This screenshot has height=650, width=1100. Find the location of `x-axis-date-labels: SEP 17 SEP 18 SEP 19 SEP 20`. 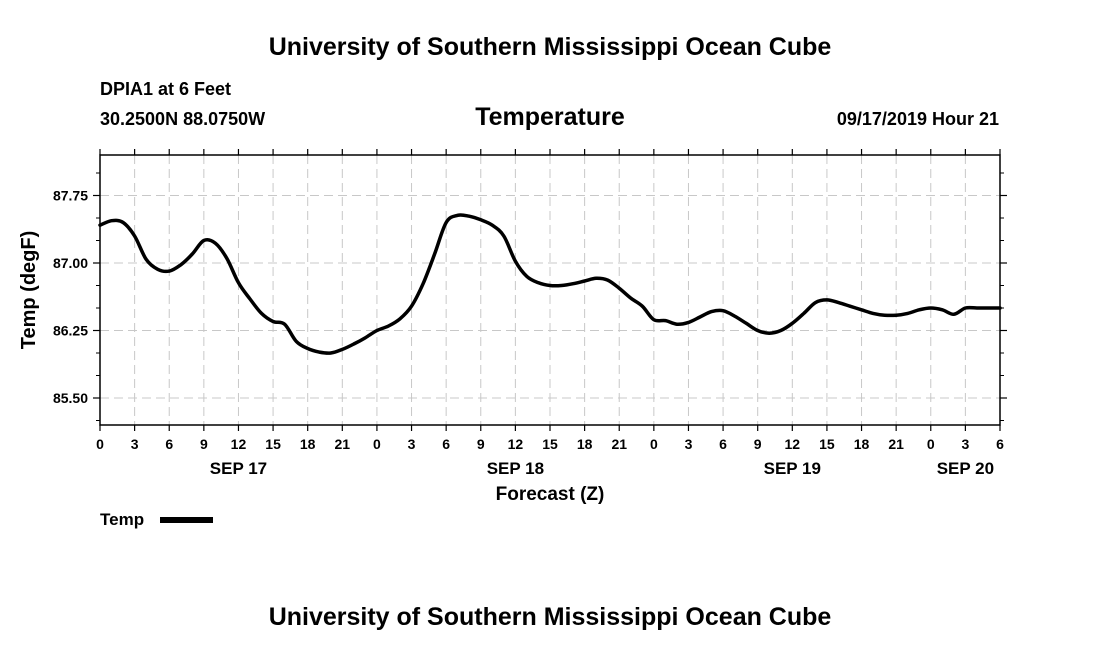

x-axis-date-labels: SEP 17 SEP 18 SEP 19 SEP 20 is located at coordinates (602, 468).